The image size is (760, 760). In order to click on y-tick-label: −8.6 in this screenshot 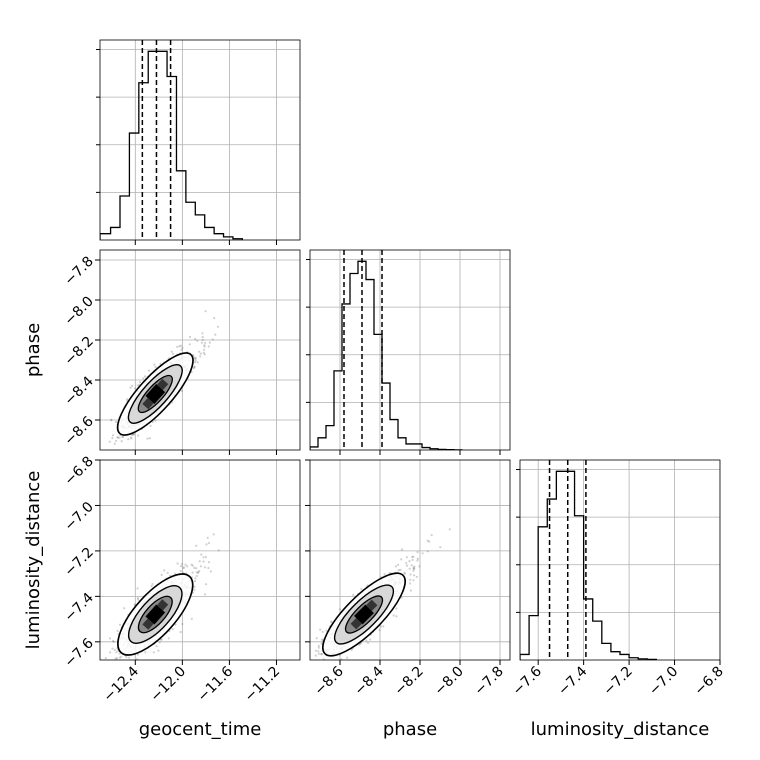, I will do `click(78, 430)`.